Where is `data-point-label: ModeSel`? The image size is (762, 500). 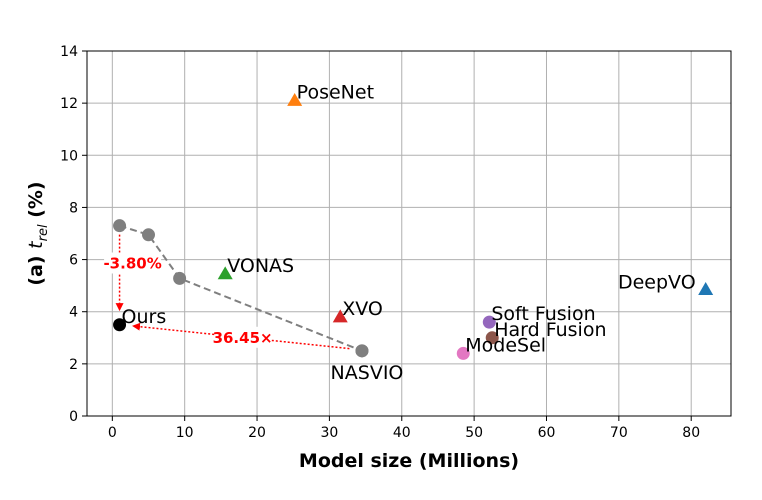
data-point-label: ModeSel is located at coordinates (505, 345).